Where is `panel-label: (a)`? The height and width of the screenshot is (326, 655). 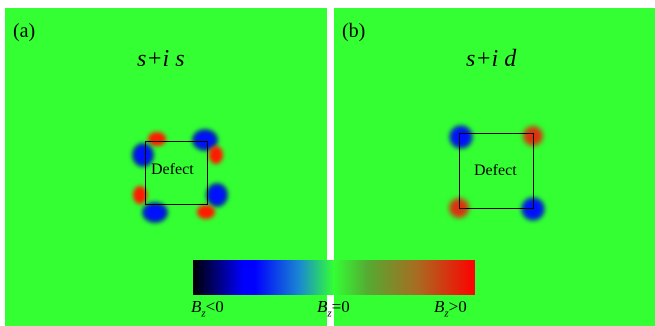
panel-label: (a) is located at coordinates (24, 31).